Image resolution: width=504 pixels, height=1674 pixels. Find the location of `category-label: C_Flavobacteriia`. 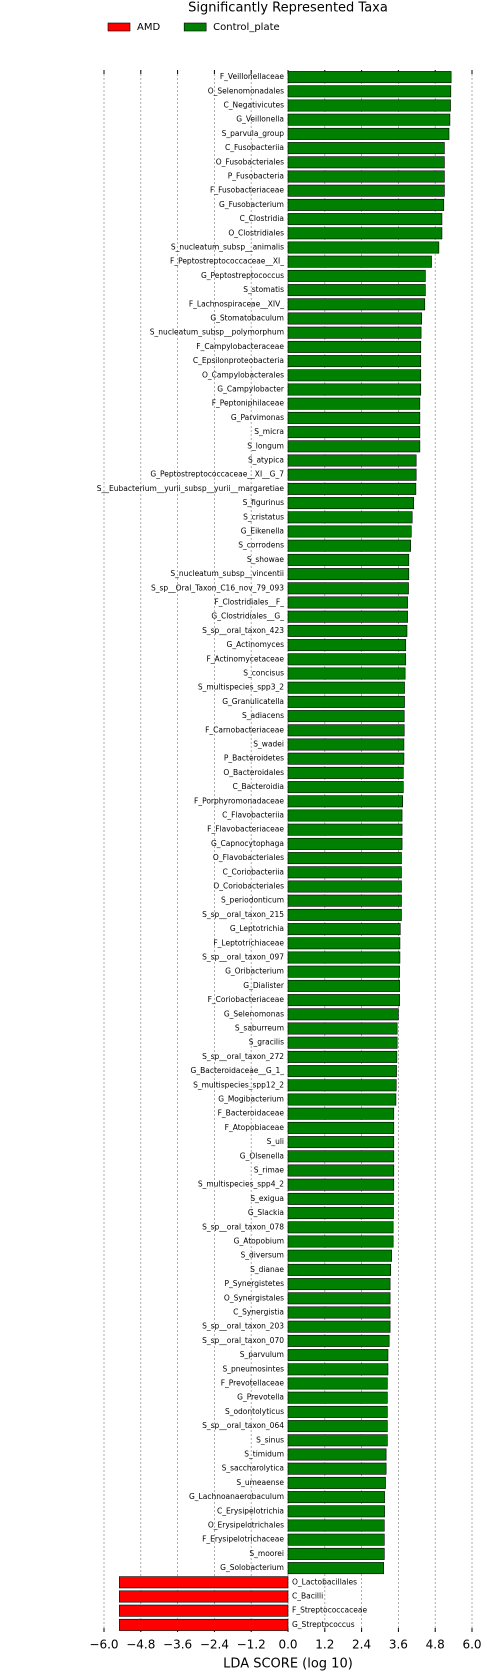

category-label: C_Flavobacteriia is located at coordinates (253, 815).